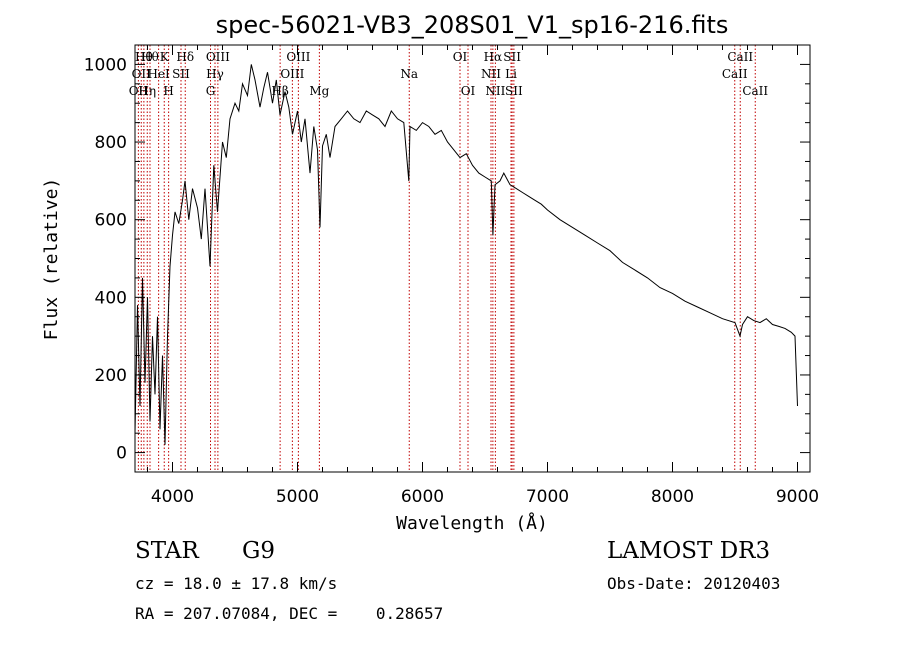 This screenshot has height=649, width=900. Describe the element at coordinates (460, 57) in the screenshot. I see `line-label-18: OI` at that location.